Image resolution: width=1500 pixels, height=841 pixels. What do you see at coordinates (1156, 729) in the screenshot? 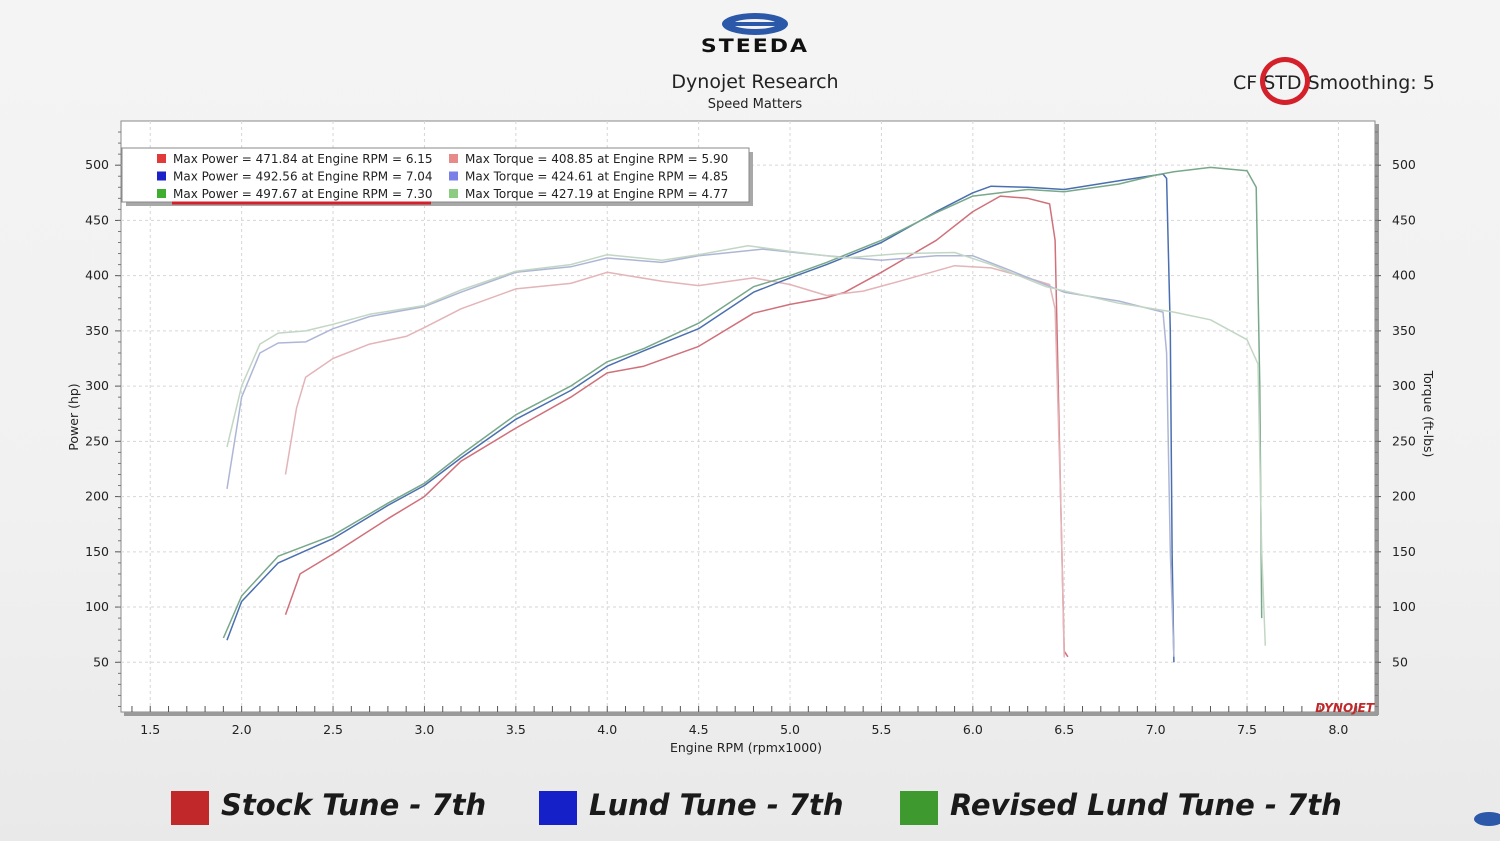
I see `x-tick-label: 7.0` at bounding box center [1156, 729].